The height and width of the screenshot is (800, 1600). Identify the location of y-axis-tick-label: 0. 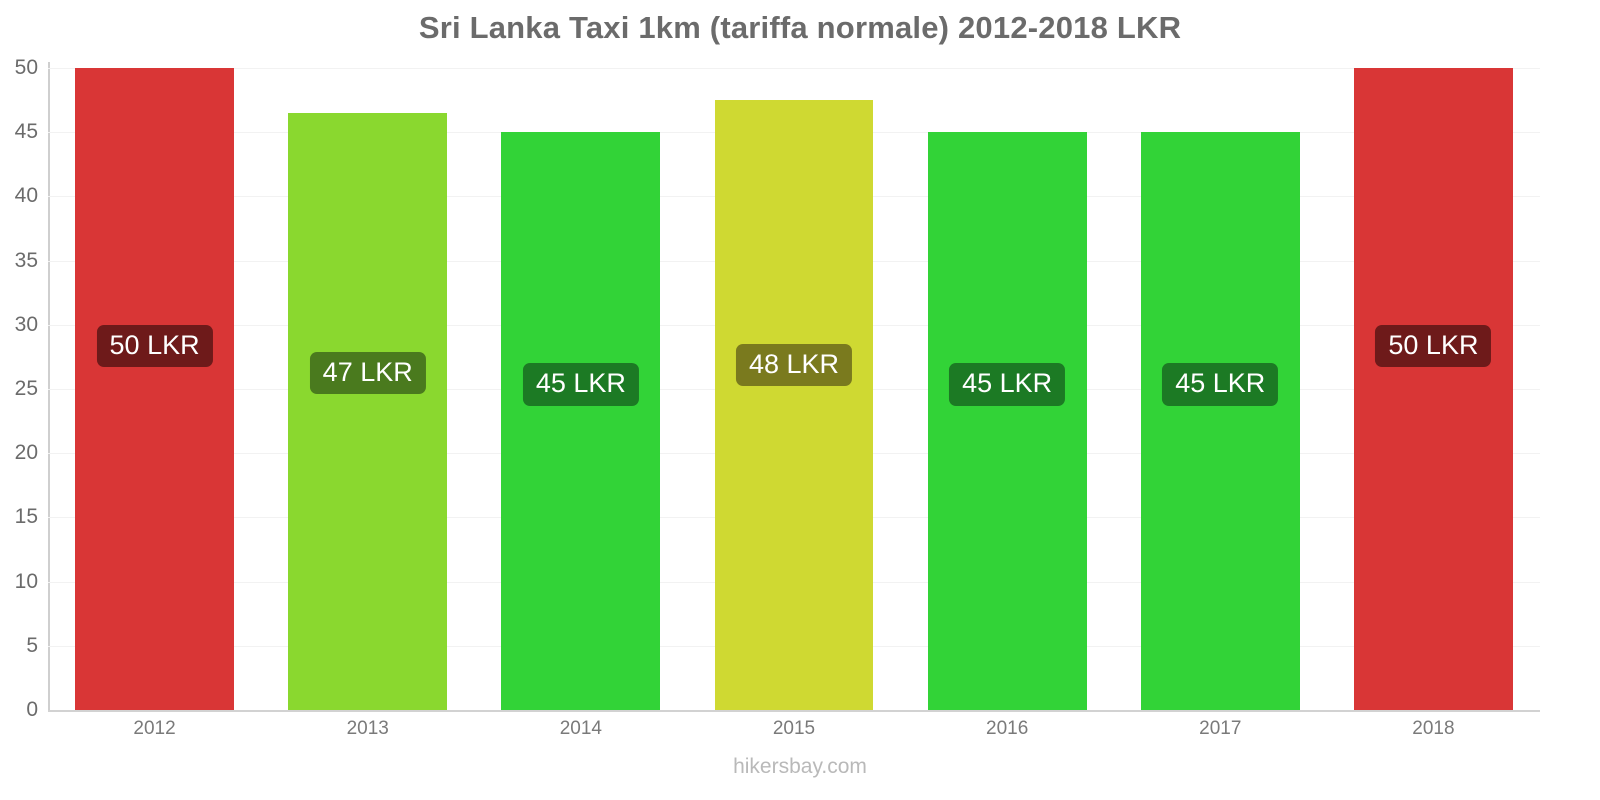
(32, 709).